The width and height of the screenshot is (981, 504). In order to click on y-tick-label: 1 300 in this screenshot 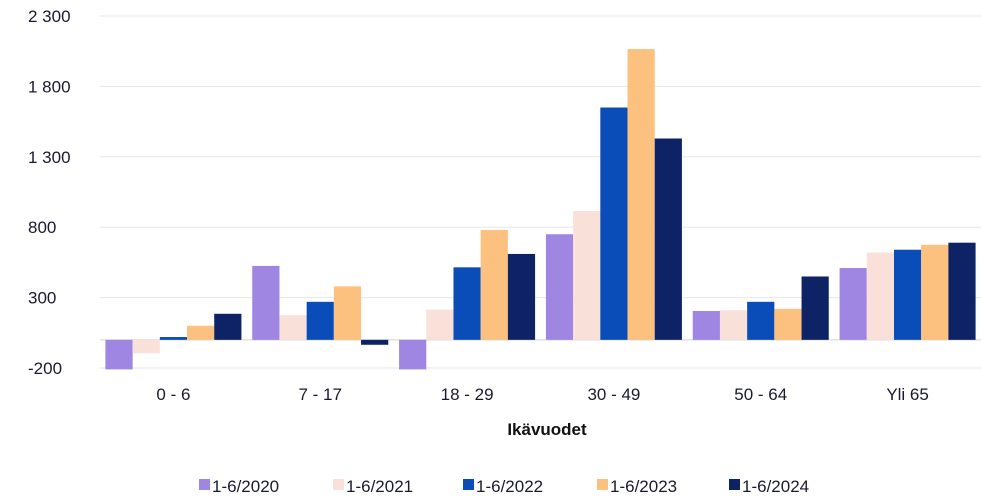, I will do `click(49, 157)`.